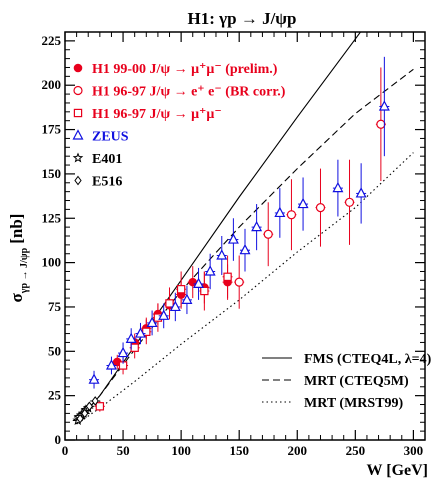 The image size is (431, 484). I want to click on y-tick-label: 200, so click(52, 84).